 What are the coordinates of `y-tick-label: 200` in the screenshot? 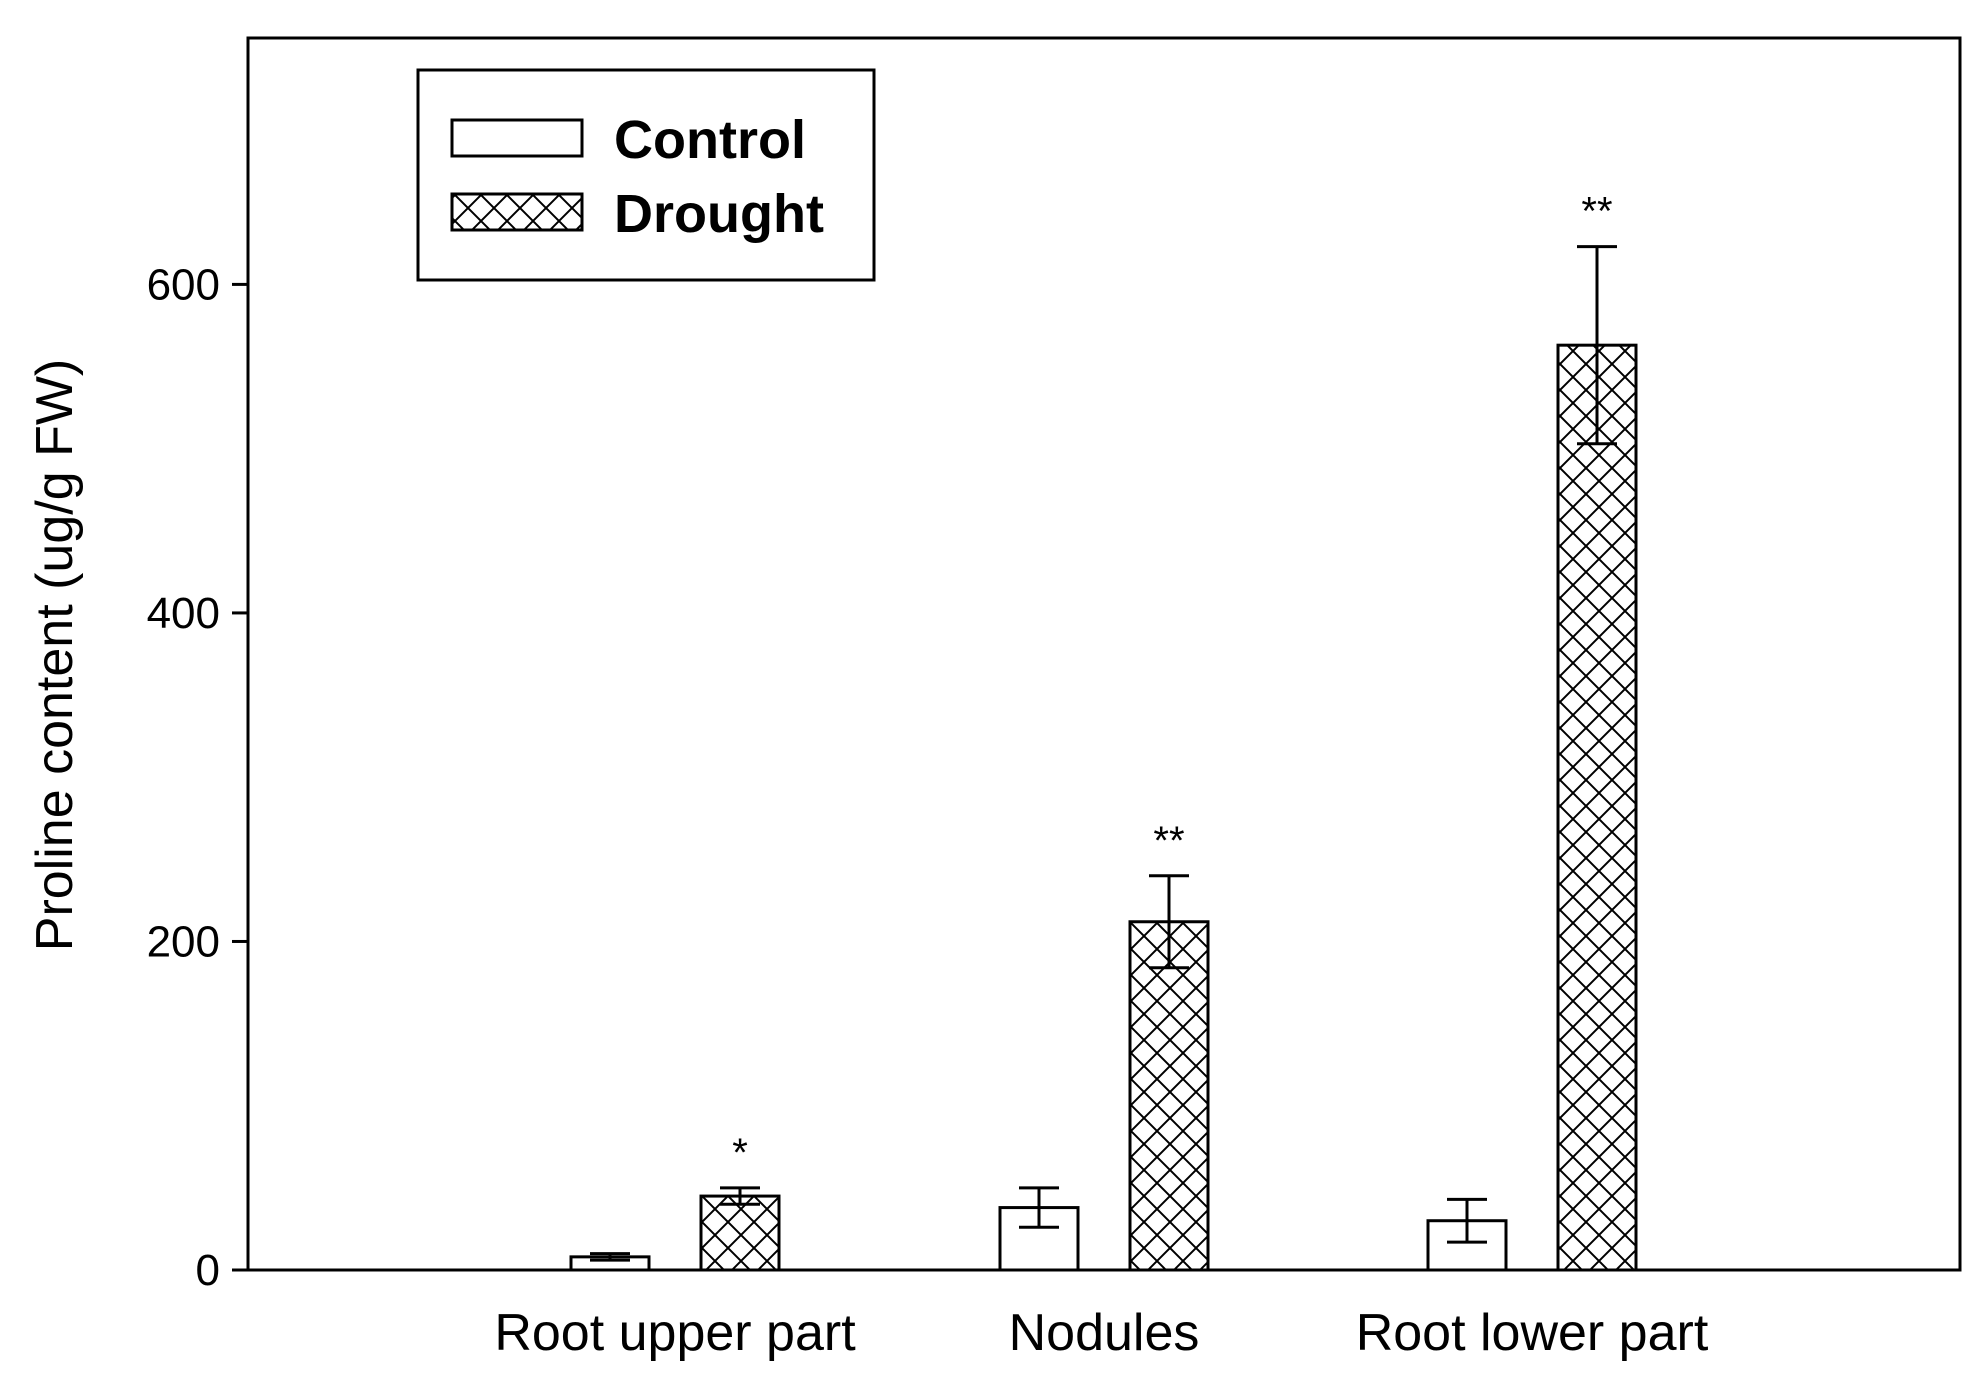 It's located at (183, 941).